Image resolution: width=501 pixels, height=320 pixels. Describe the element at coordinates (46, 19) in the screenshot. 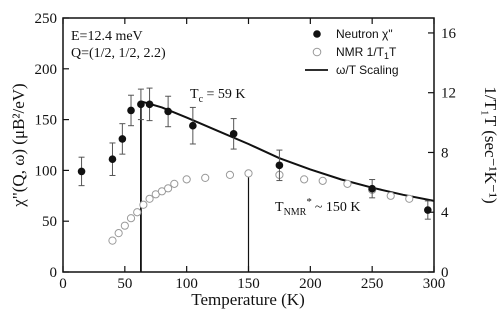

I see `left-y-tick-label: 250` at that location.